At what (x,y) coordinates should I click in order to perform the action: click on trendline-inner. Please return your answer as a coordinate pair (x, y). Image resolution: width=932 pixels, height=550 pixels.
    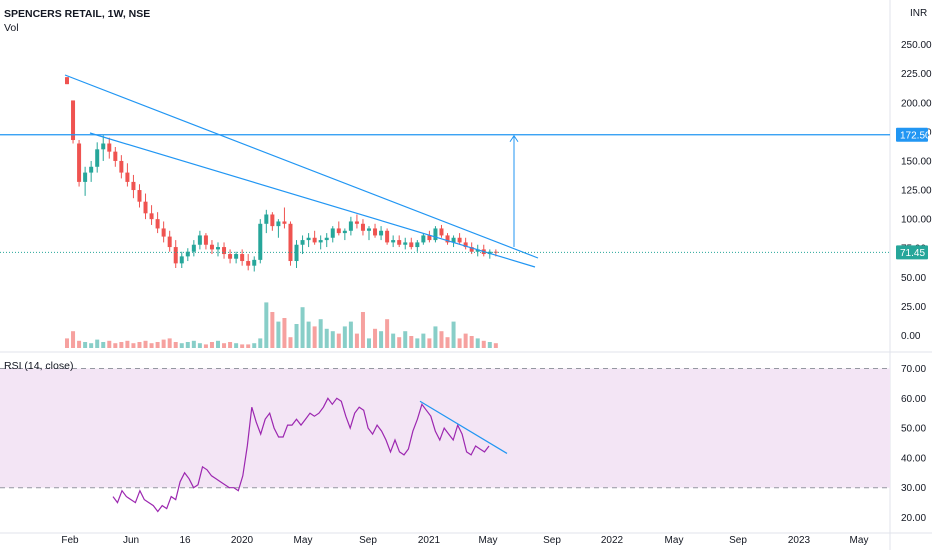
    Looking at the image, I should click on (312, 200).